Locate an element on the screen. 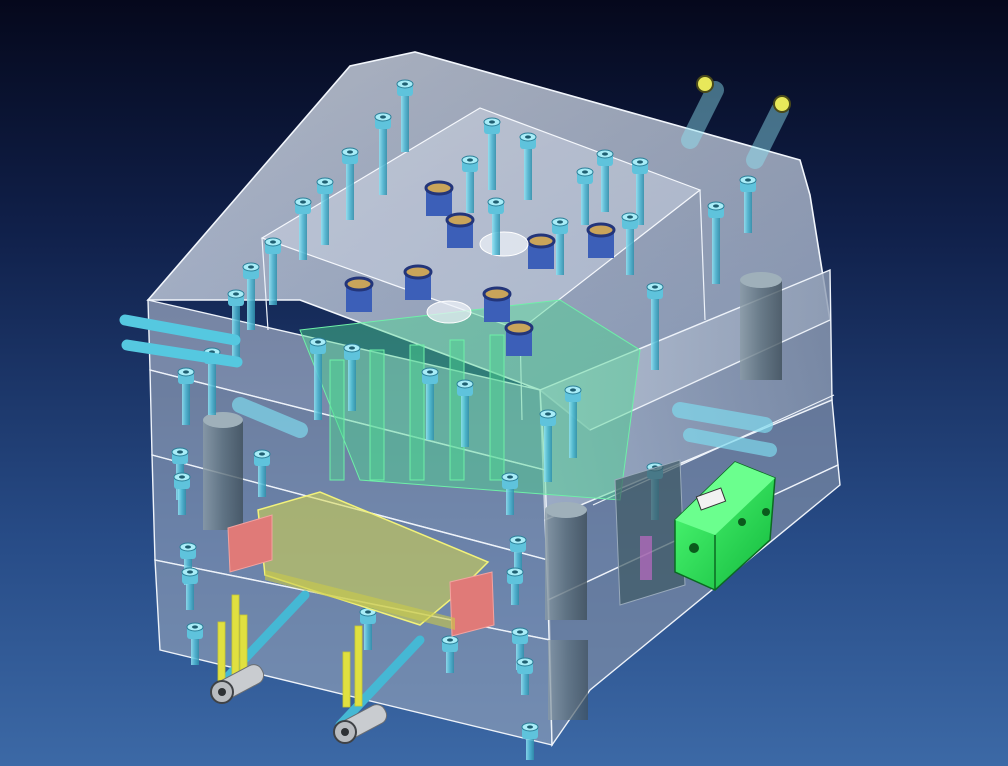 The image size is (1008, 766). guide-pins is located at coordinates (290, 651).